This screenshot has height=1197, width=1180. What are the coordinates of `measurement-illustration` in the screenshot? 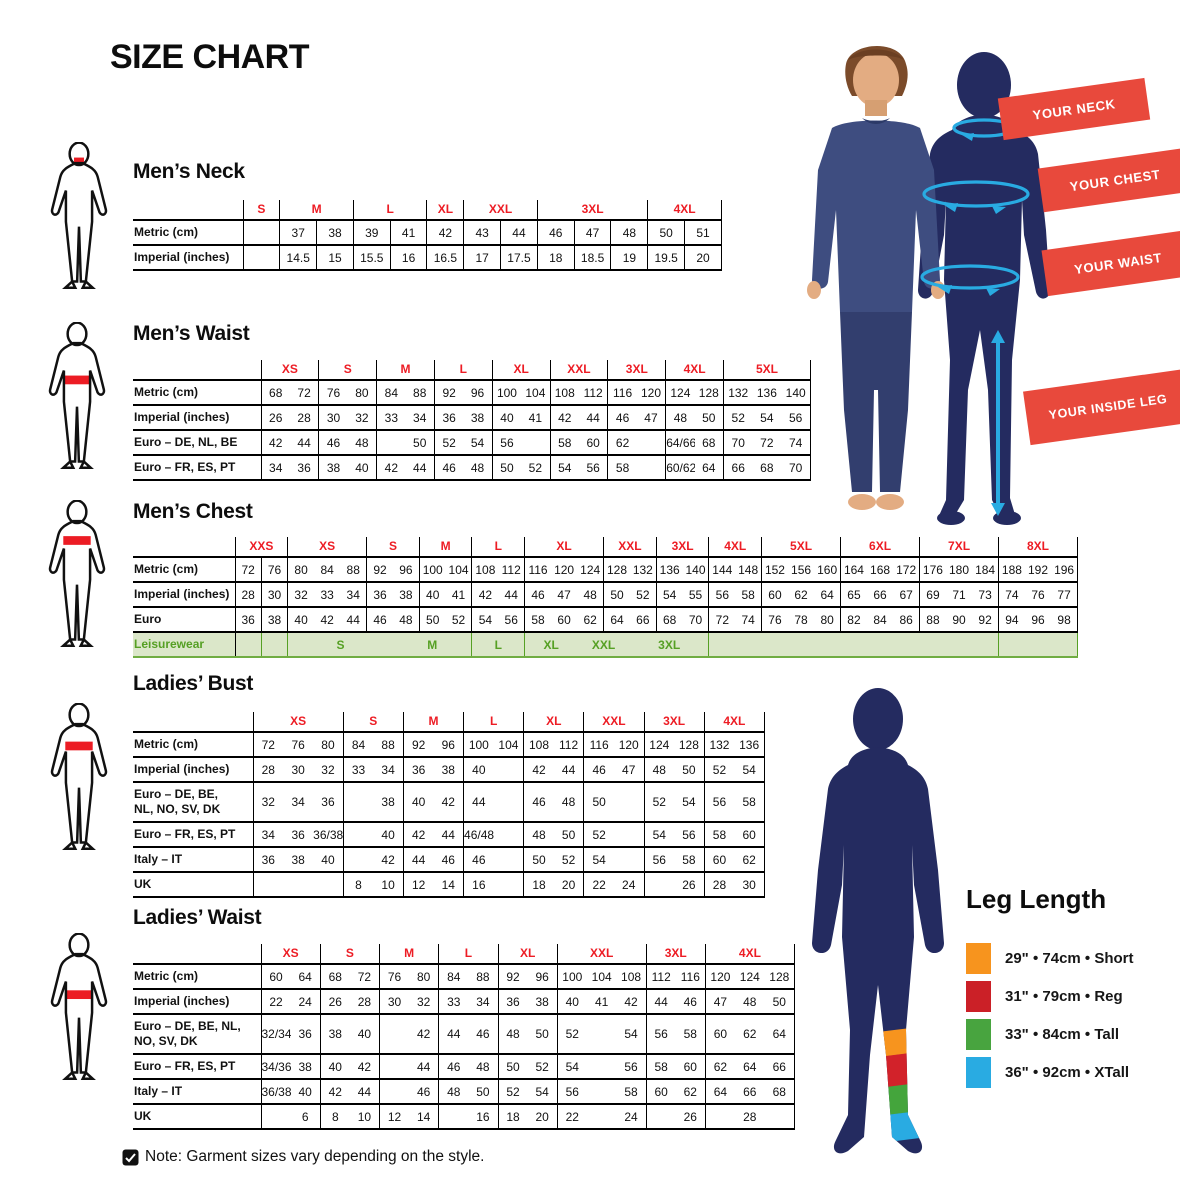 It's located at (928, 285).